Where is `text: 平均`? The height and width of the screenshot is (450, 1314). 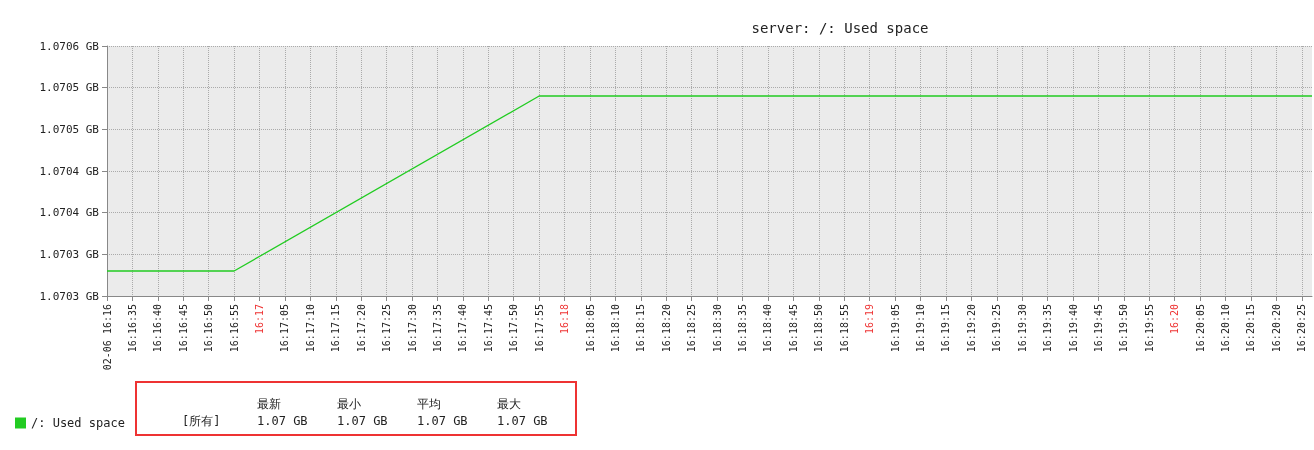 text: 平均 is located at coordinates (429, 404).